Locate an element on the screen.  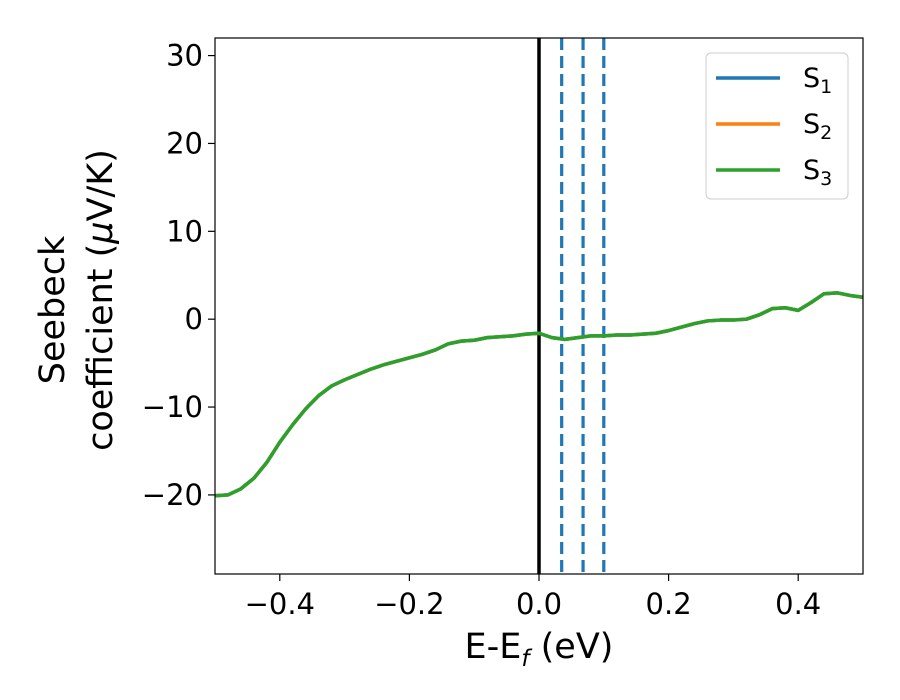
x-axis-ticks: −0.4 −0.2 0.0 0.2 0.4 is located at coordinates (533, 597).